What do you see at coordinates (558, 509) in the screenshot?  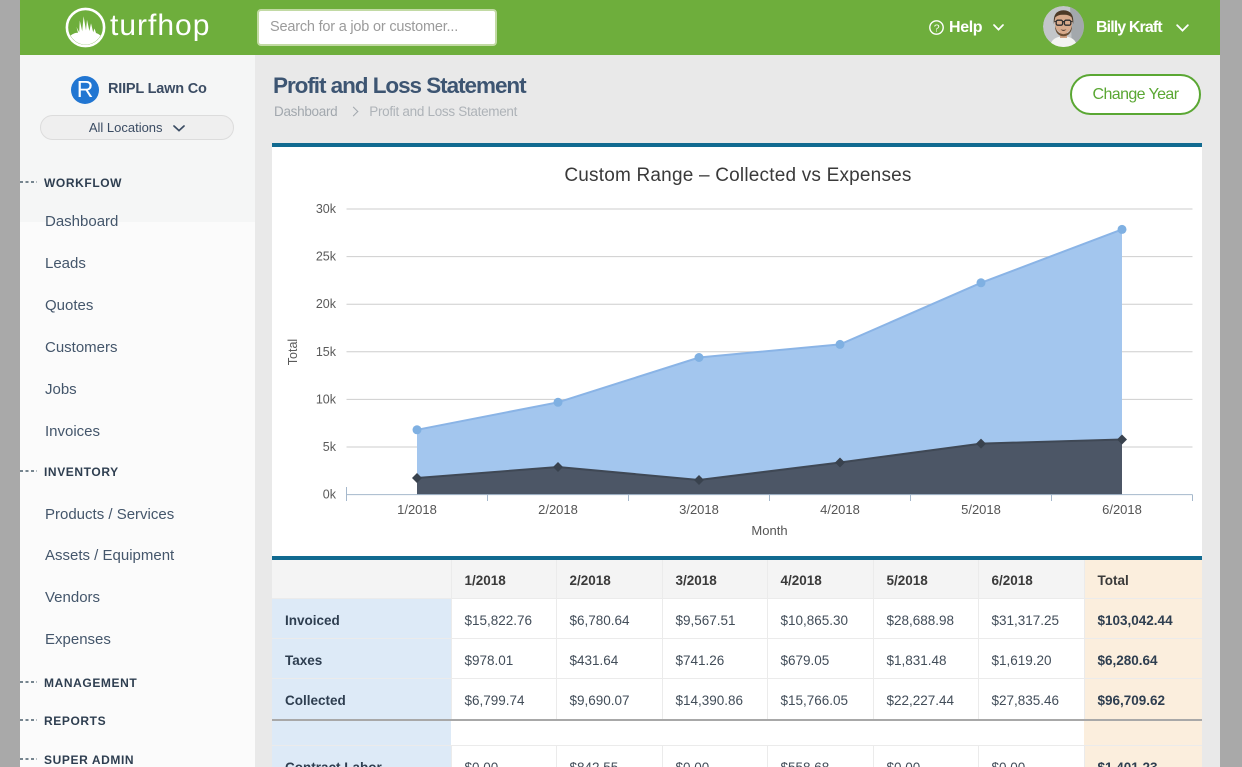 I see `svg-text: 2/2018` at bounding box center [558, 509].